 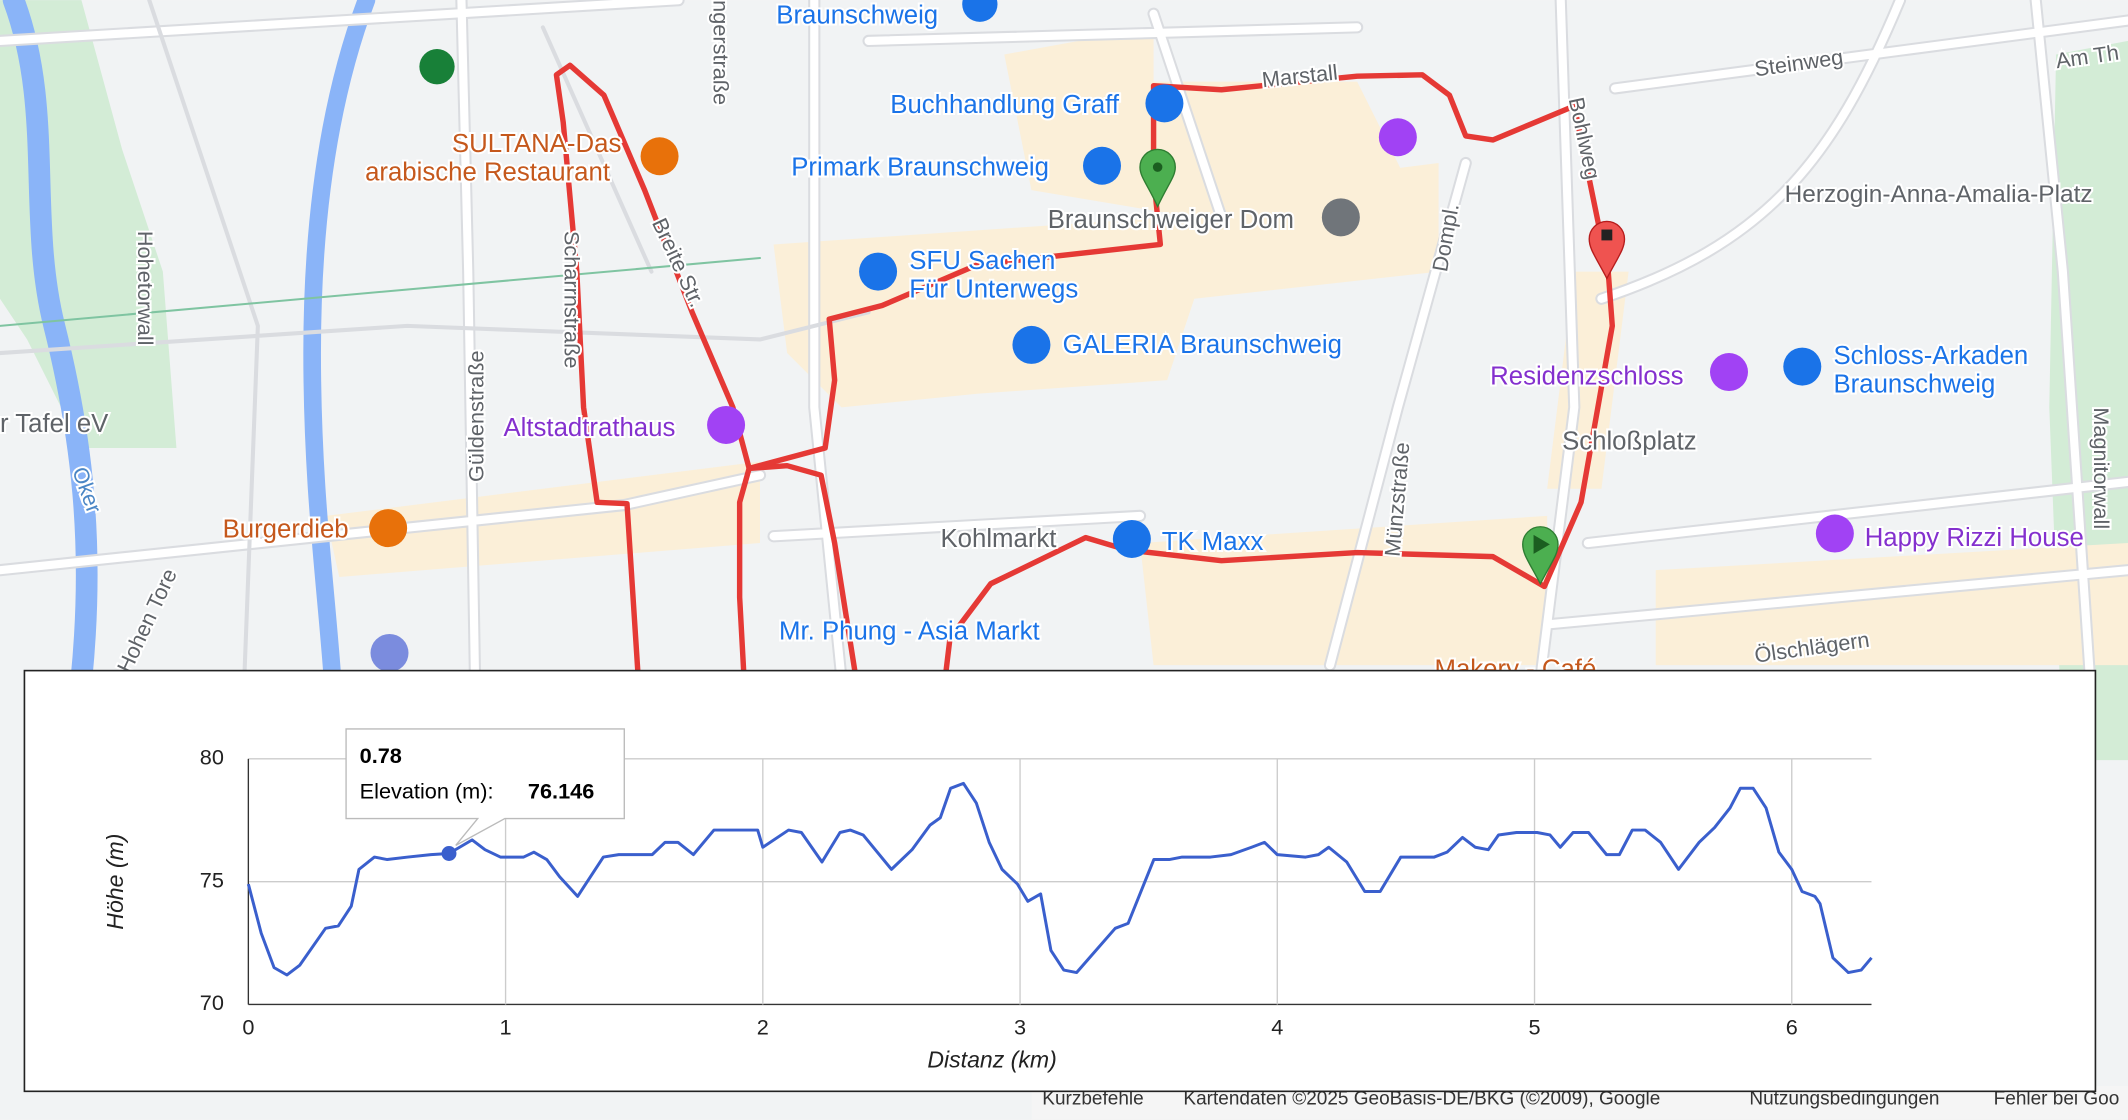 What do you see at coordinates (212, 879) in the screenshot?
I see `y-tick-label: 75` at bounding box center [212, 879].